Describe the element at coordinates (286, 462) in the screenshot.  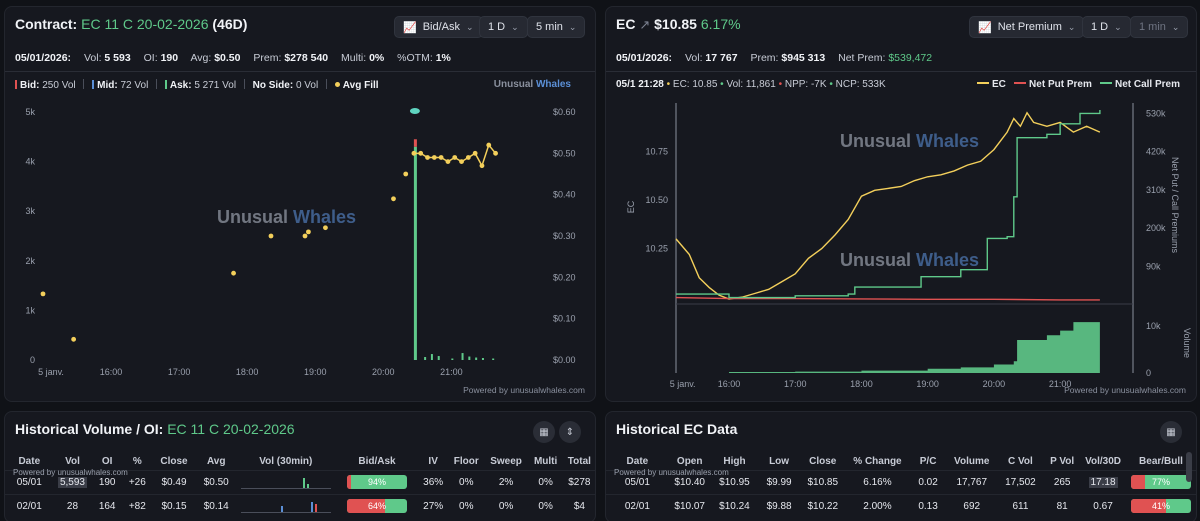
I see `col-vol30: Vol (30min)` at that location.